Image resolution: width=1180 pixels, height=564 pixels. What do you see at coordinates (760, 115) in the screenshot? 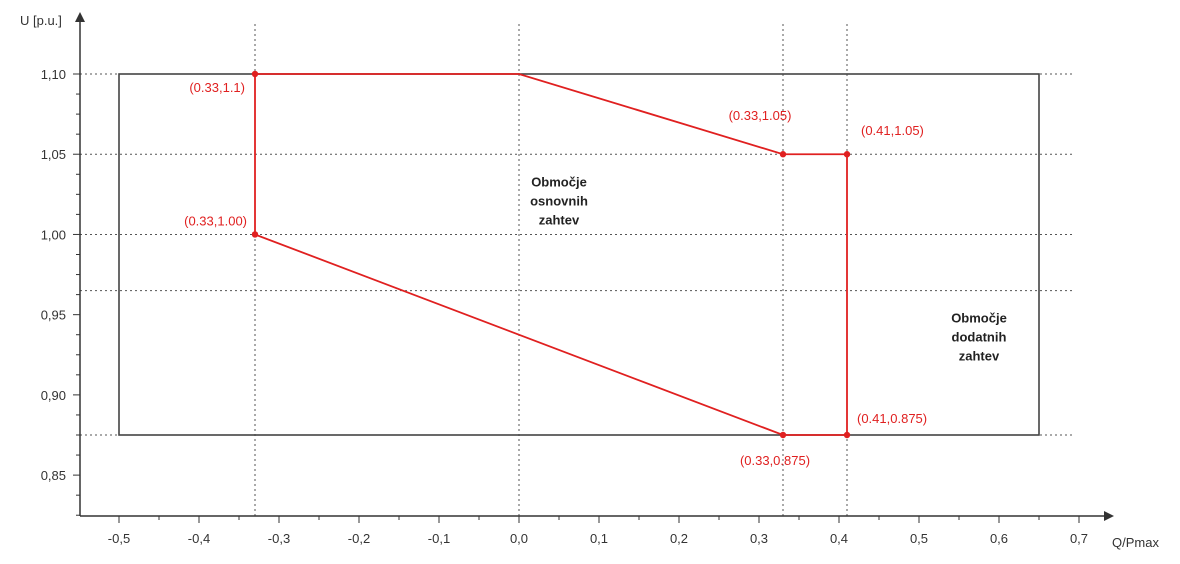
I see `point-annotation: (0.33,1.05)` at bounding box center [760, 115].